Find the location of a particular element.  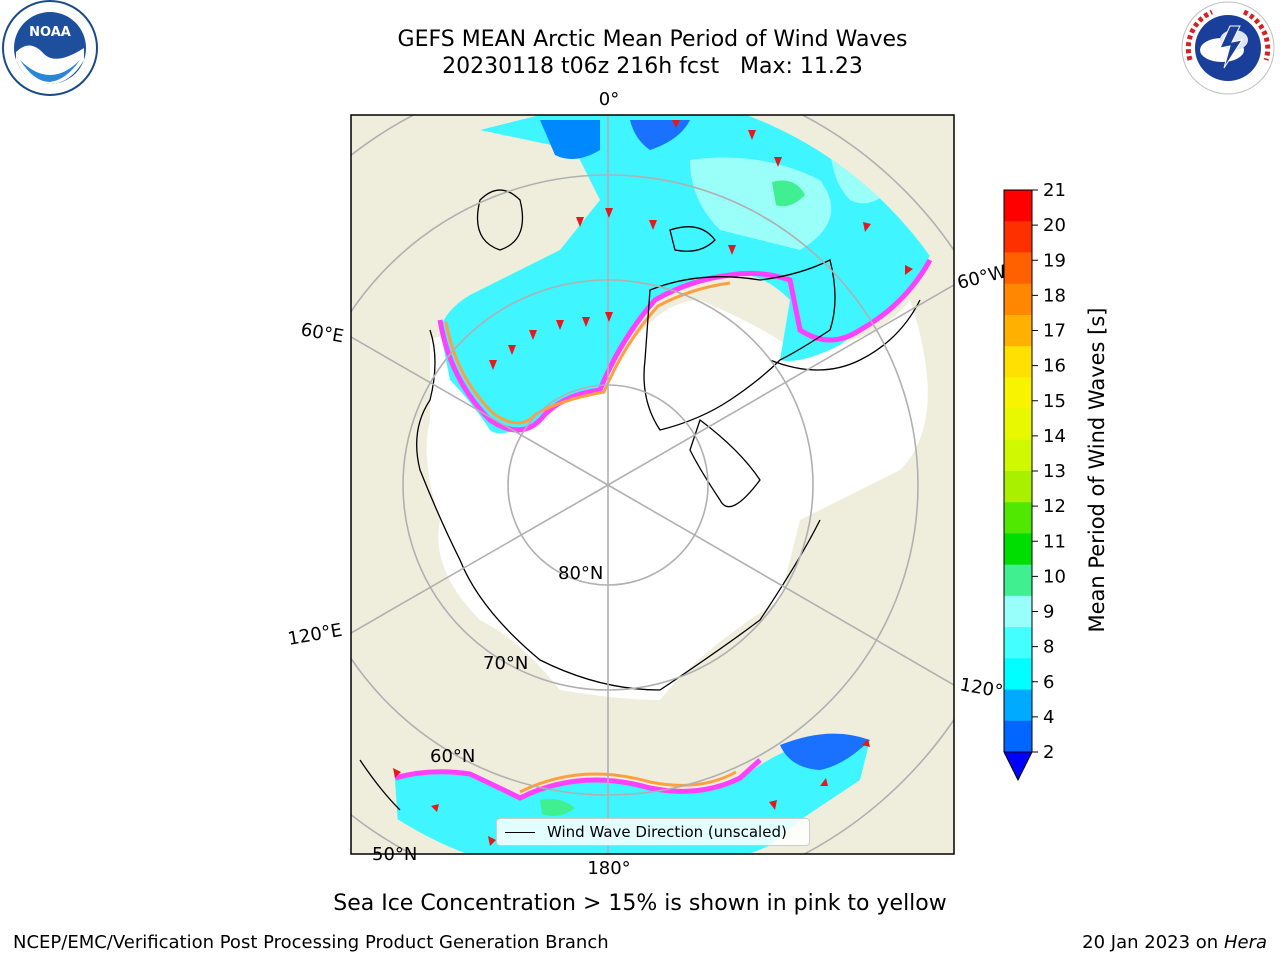

lon-label-120e: 120°E is located at coordinates (315, 635).